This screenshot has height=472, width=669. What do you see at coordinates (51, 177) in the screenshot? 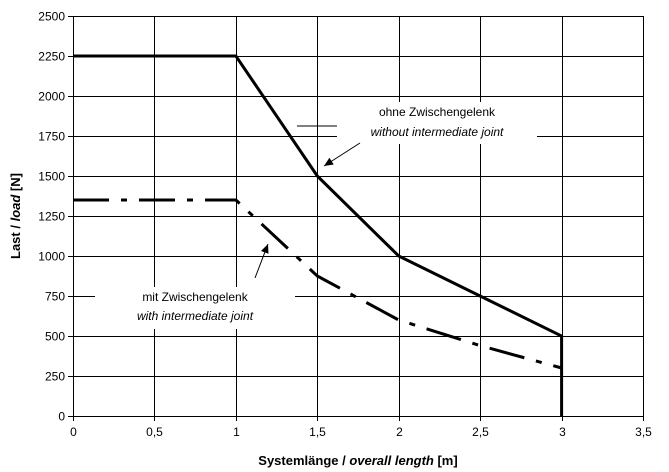
I see `y-tick-label: 1500` at bounding box center [51, 177].